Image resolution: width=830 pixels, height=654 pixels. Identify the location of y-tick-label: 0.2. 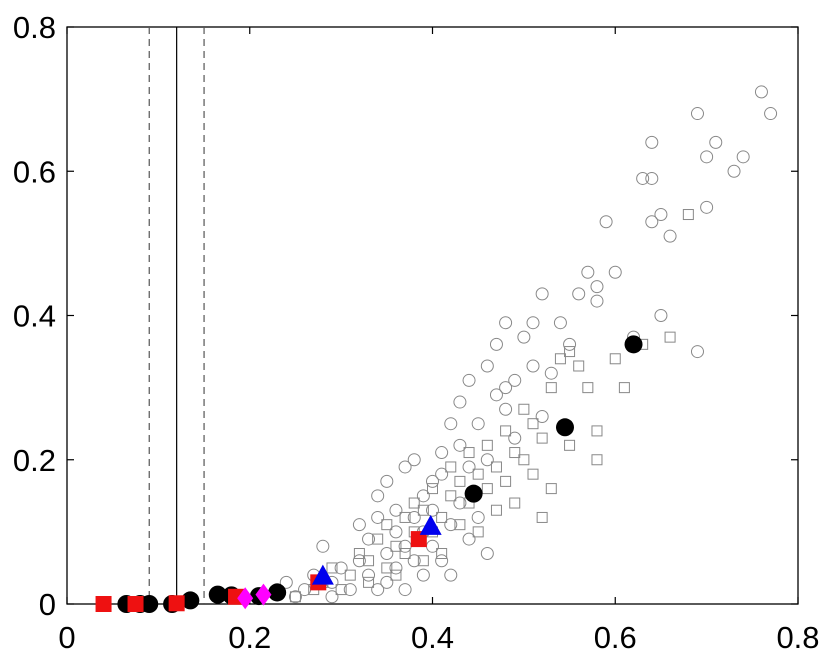
(34, 460).